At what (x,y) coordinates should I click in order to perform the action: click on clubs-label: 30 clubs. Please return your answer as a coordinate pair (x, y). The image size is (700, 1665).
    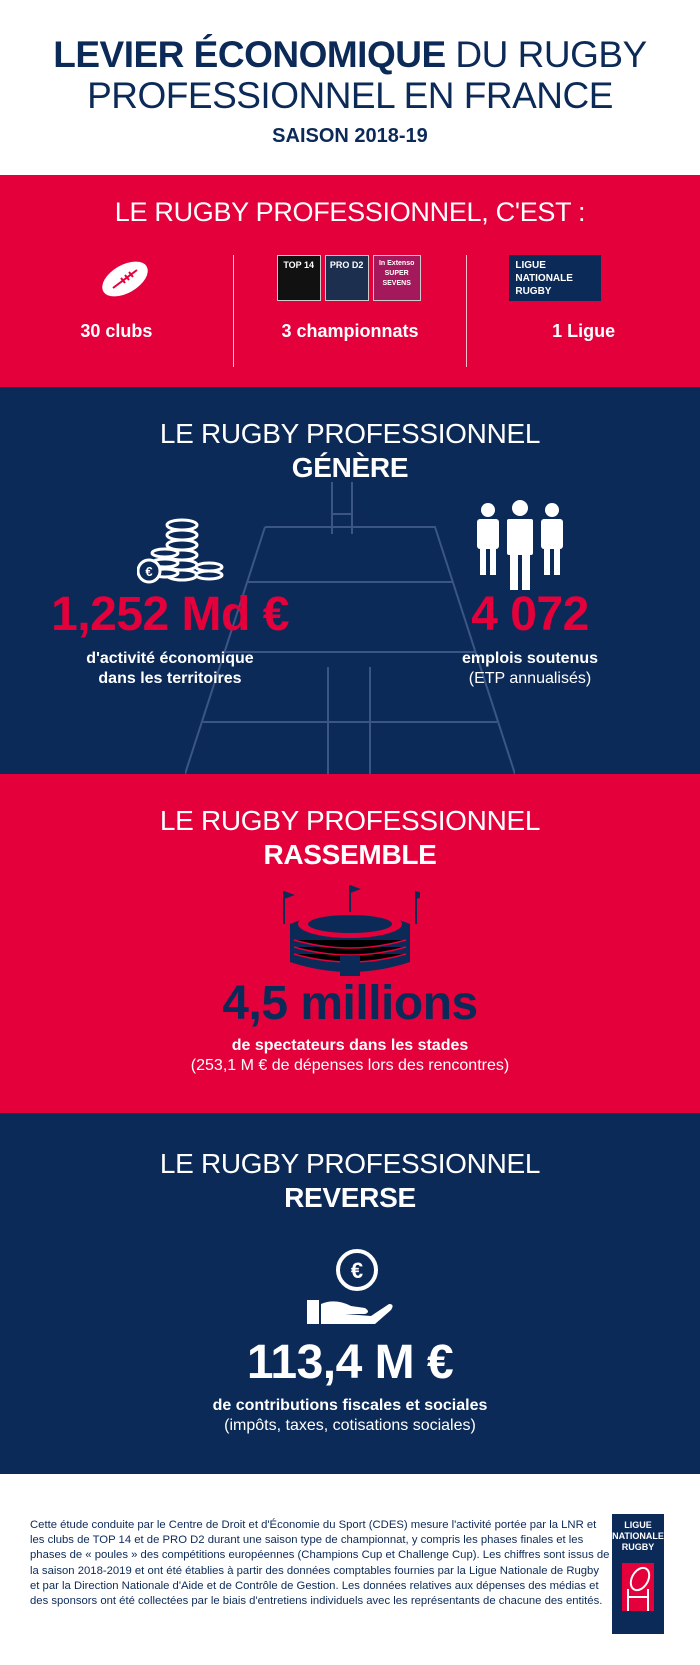
    Looking at the image, I should click on (116, 331).